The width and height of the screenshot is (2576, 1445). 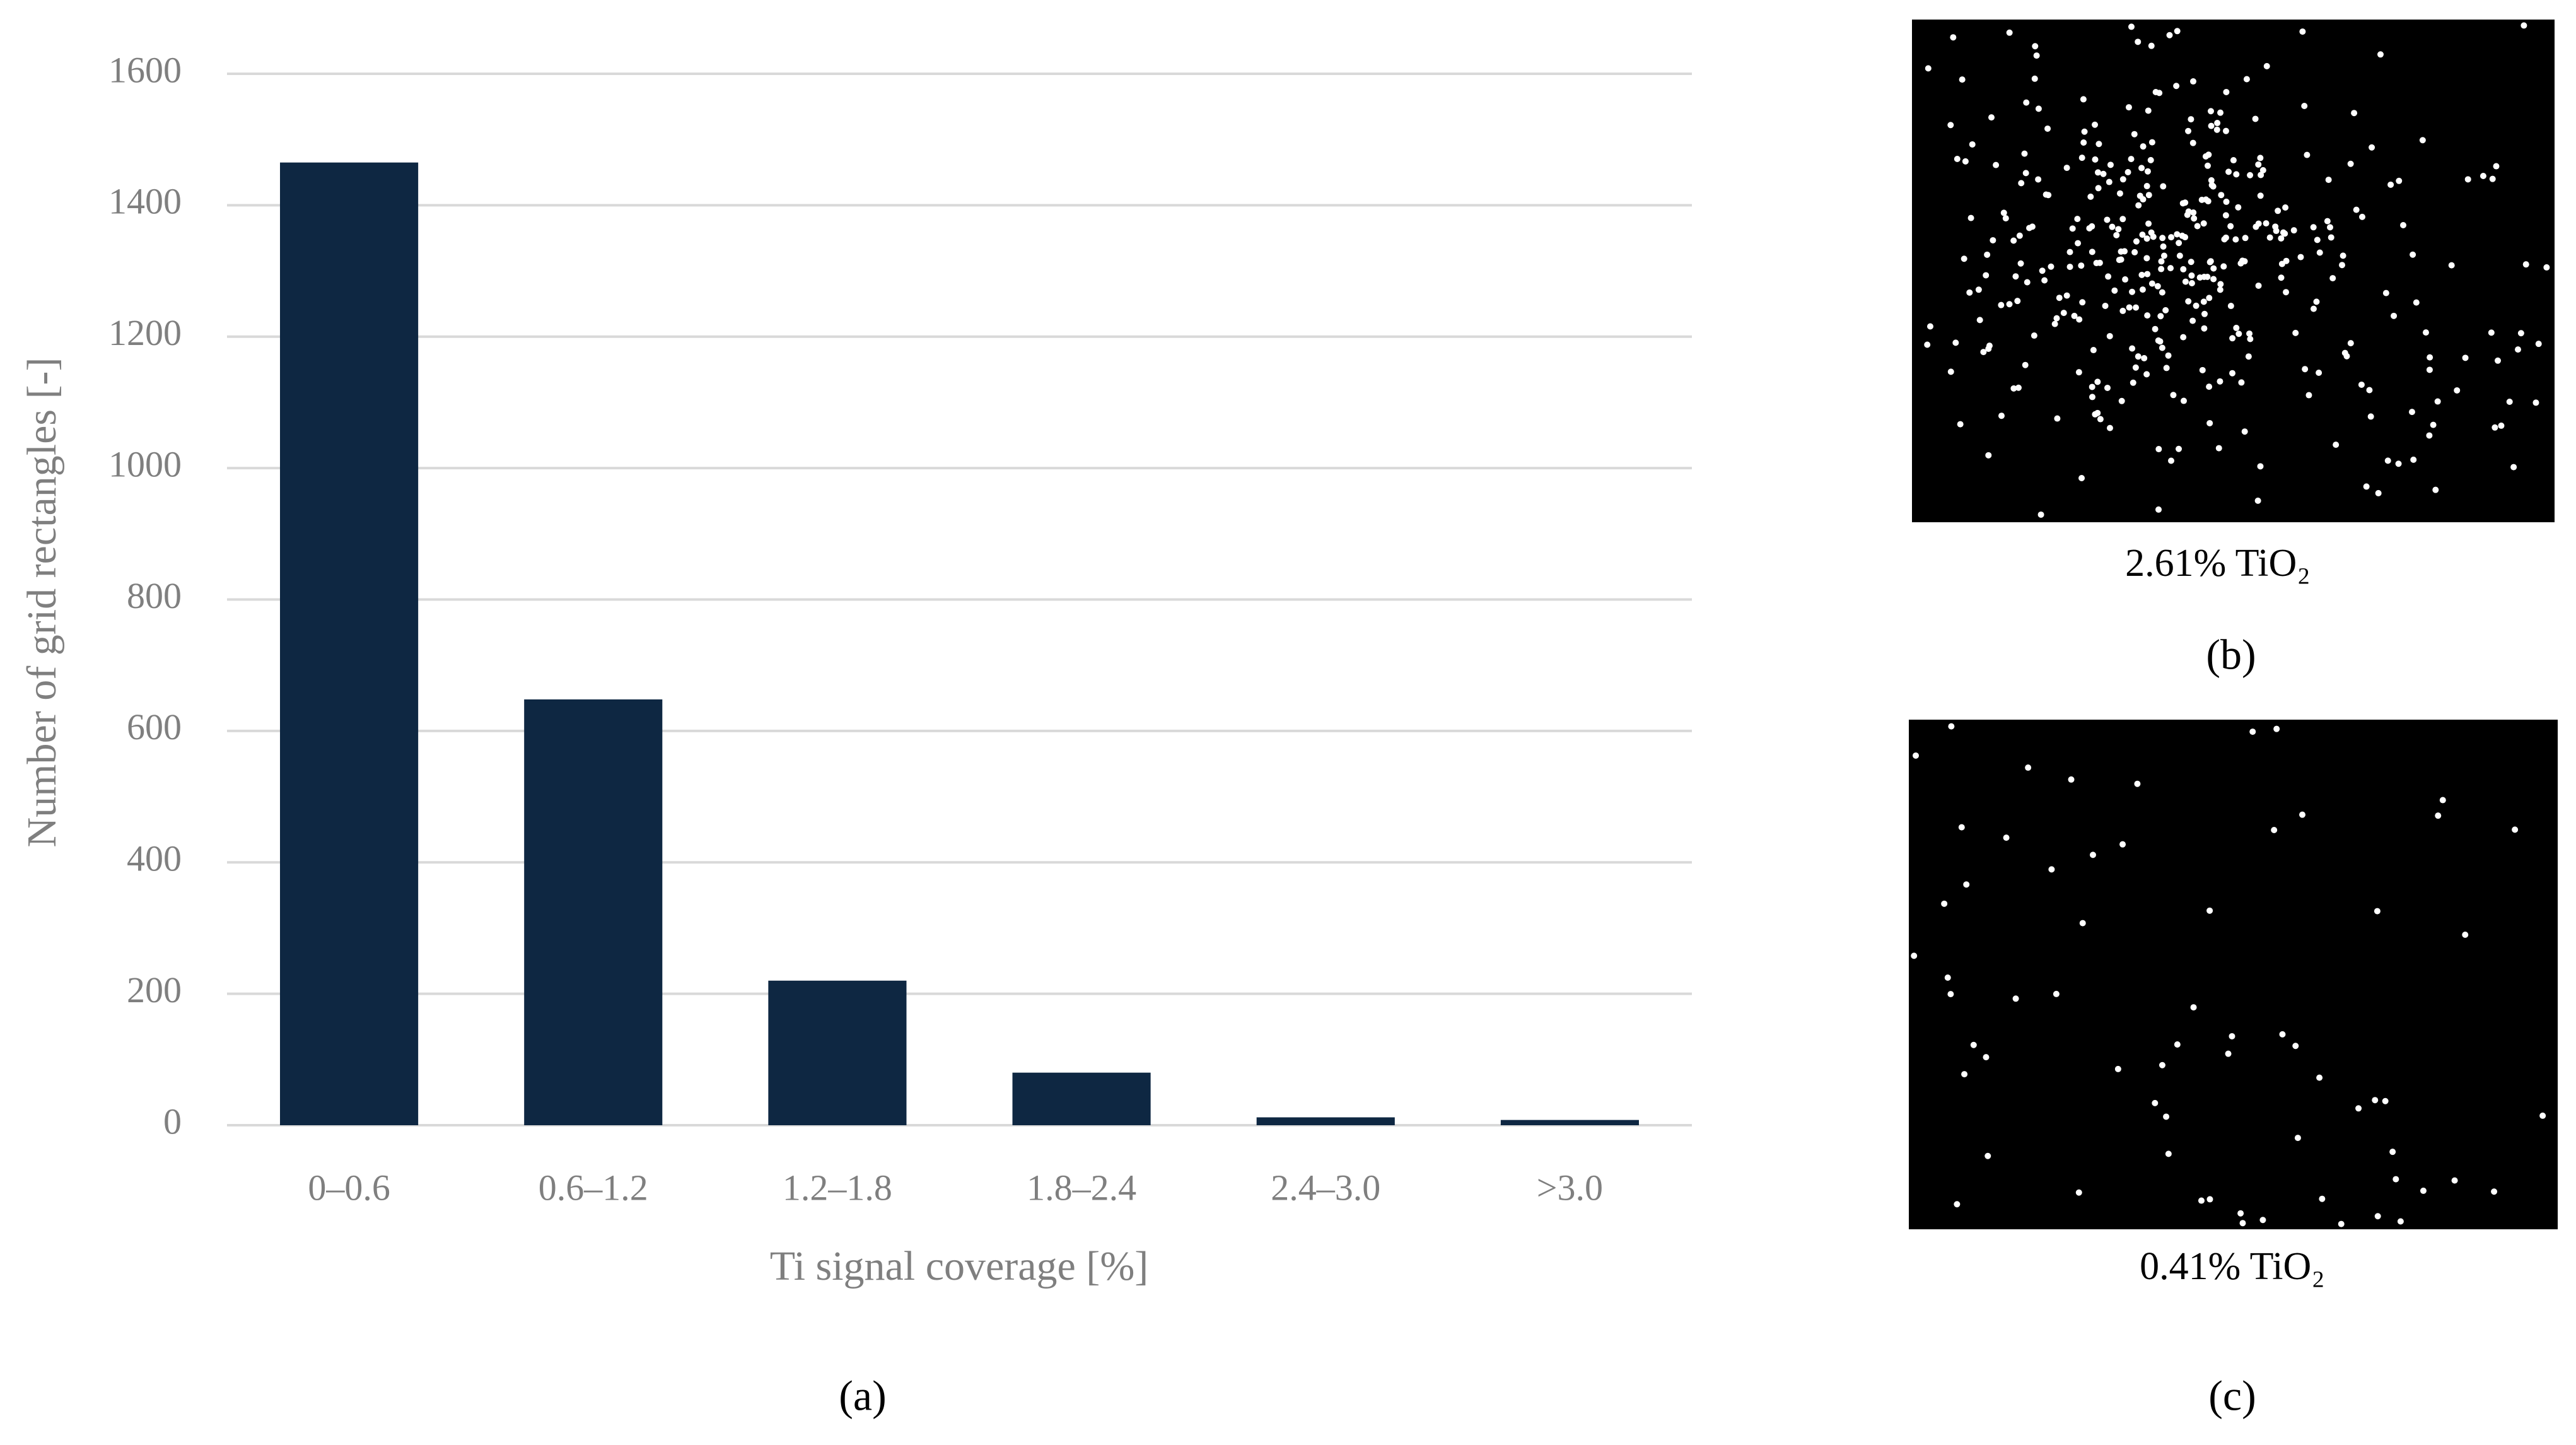 What do you see at coordinates (173, 1122) in the screenshot?
I see `y-tick-label: 0` at bounding box center [173, 1122].